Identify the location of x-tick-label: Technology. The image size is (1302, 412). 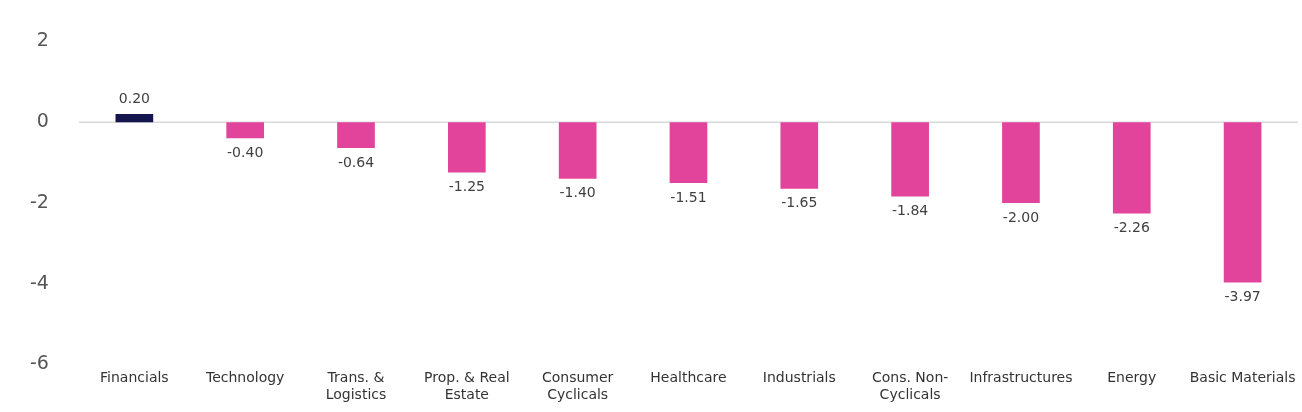
(244, 377).